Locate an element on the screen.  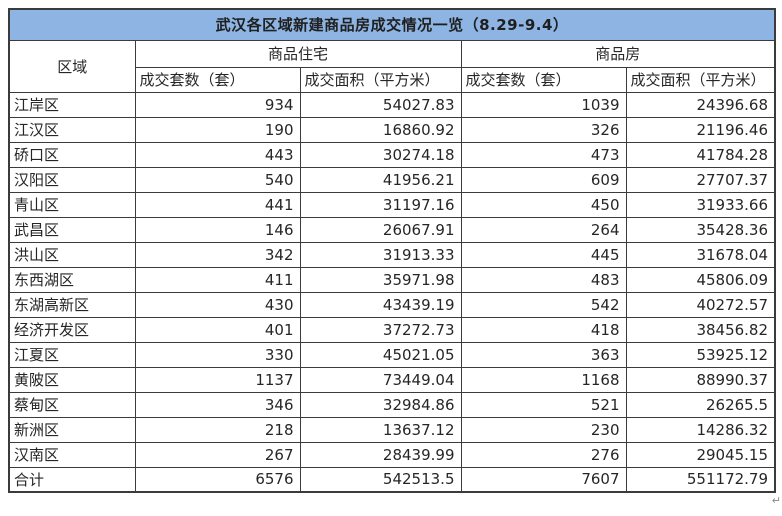
commercial-area-cell: 40272.57 is located at coordinates (700, 304).